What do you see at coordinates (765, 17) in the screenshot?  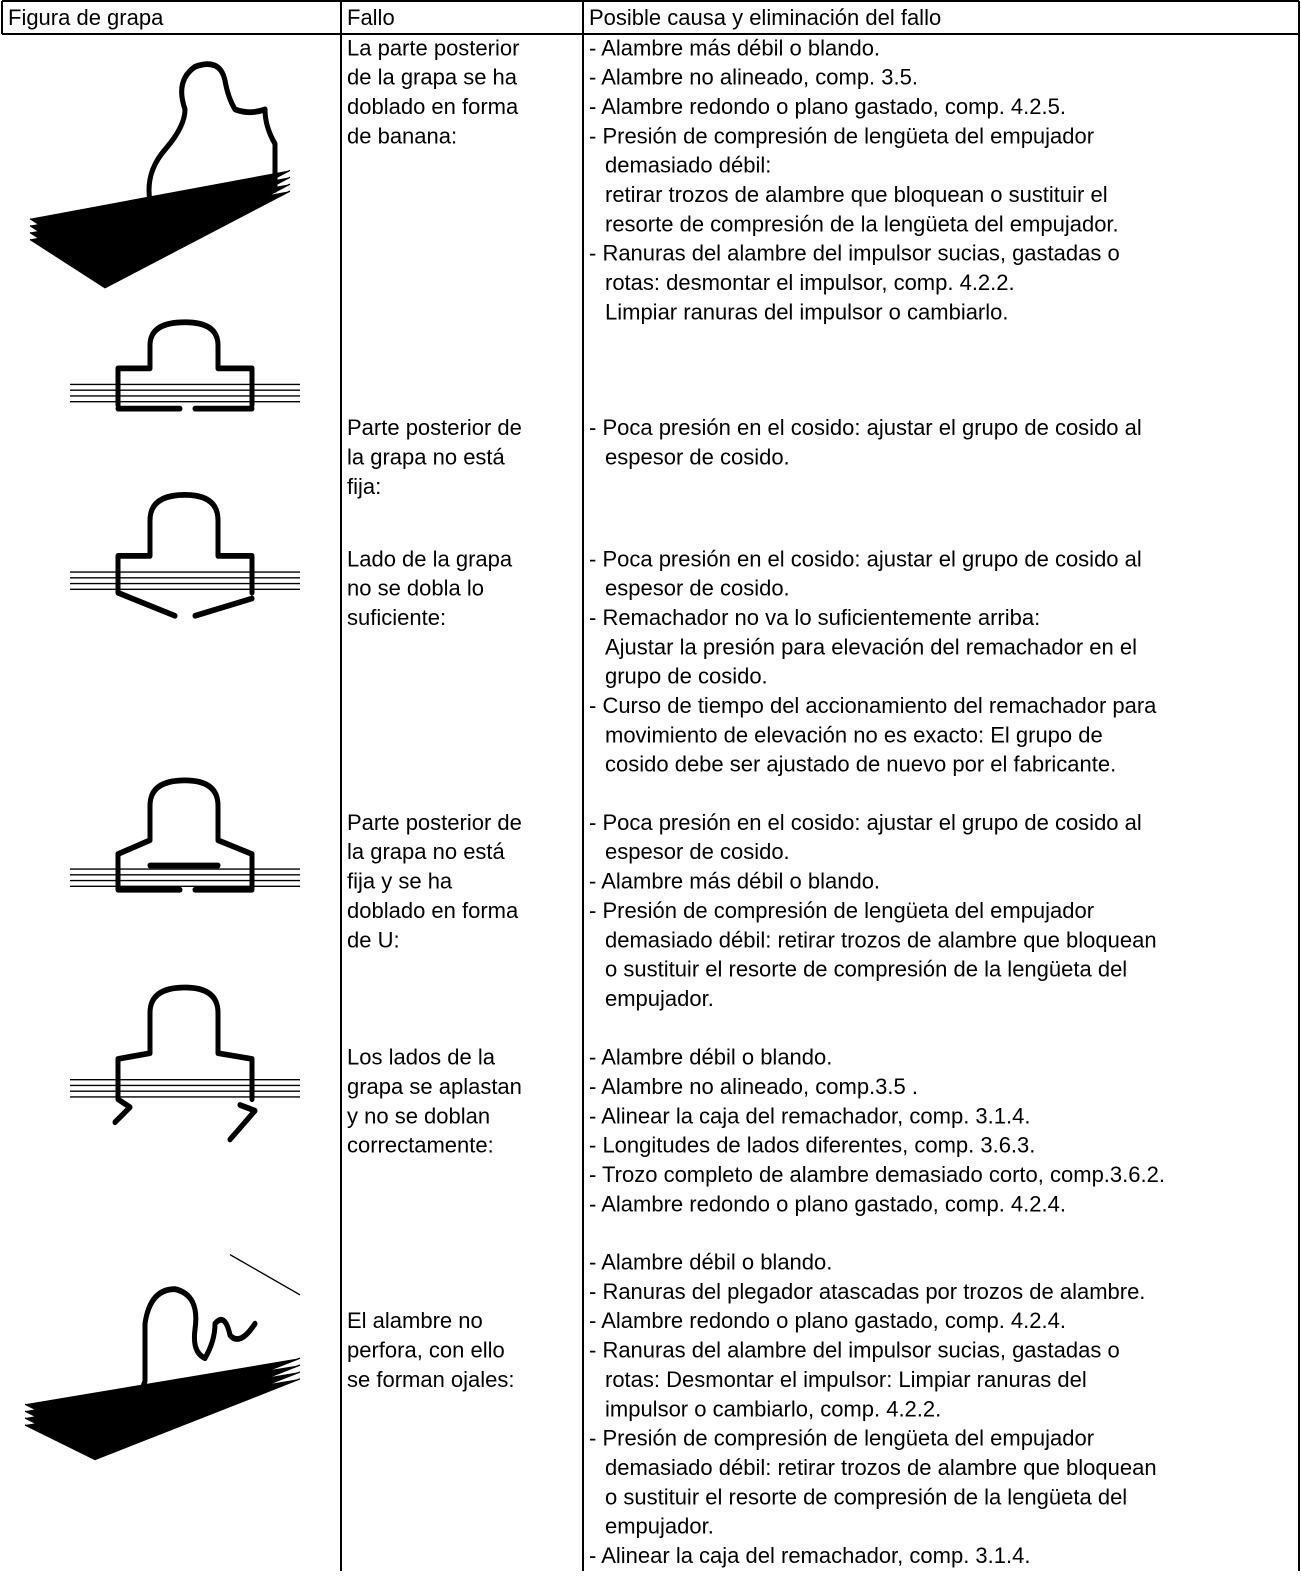 I see `header-cell: Posible causa y eliminación del fallo` at bounding box center [765, 17].